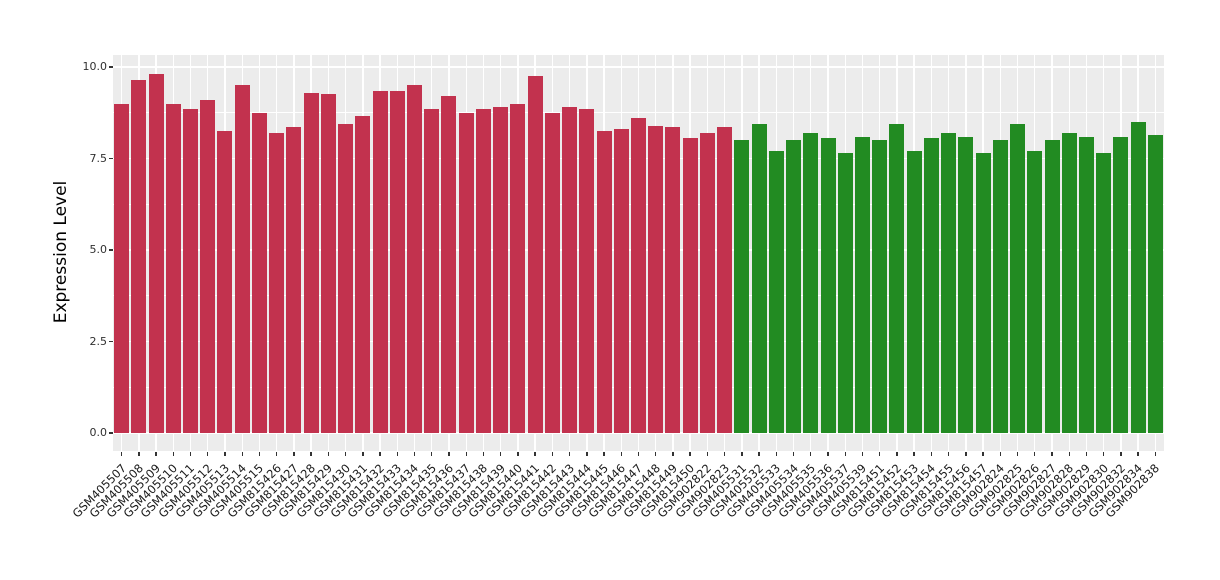  Describe the element at coordinates (397, 261) in the screenshot. I see `bar-GSM815433` at that location.